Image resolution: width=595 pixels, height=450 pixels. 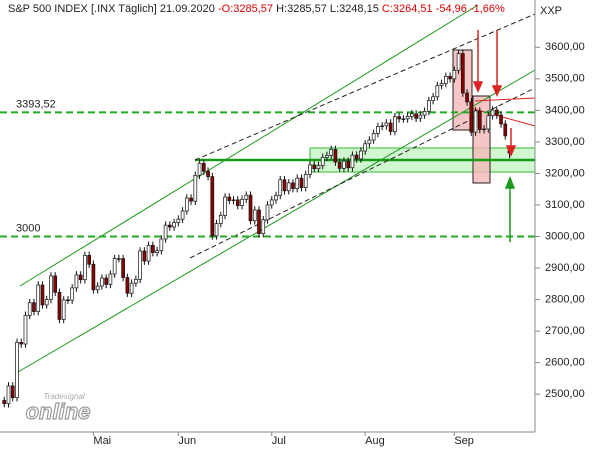 What do you see at coordinates (327, 9) in the screenshot?
I see `header-high-low: H:3285,57 L:3248,15` at bounding box center [327, 9].